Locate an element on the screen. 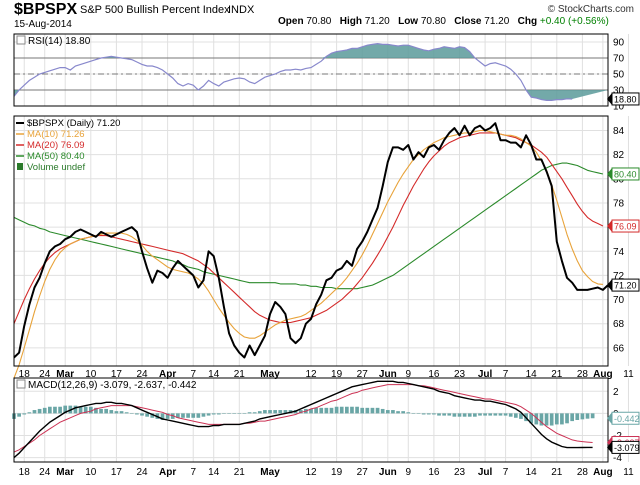  price-last-value-ma20-pointer is located at coordinates (609, 226).